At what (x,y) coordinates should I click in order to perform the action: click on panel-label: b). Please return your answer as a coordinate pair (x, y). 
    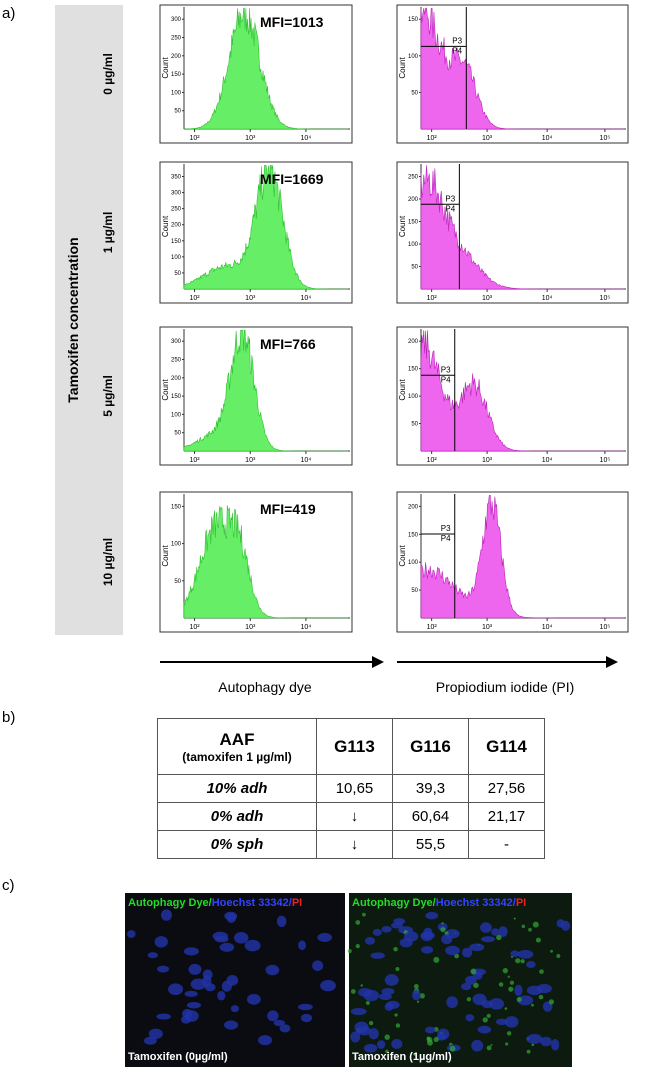
    Looking at the image, I should click on (8, 717).